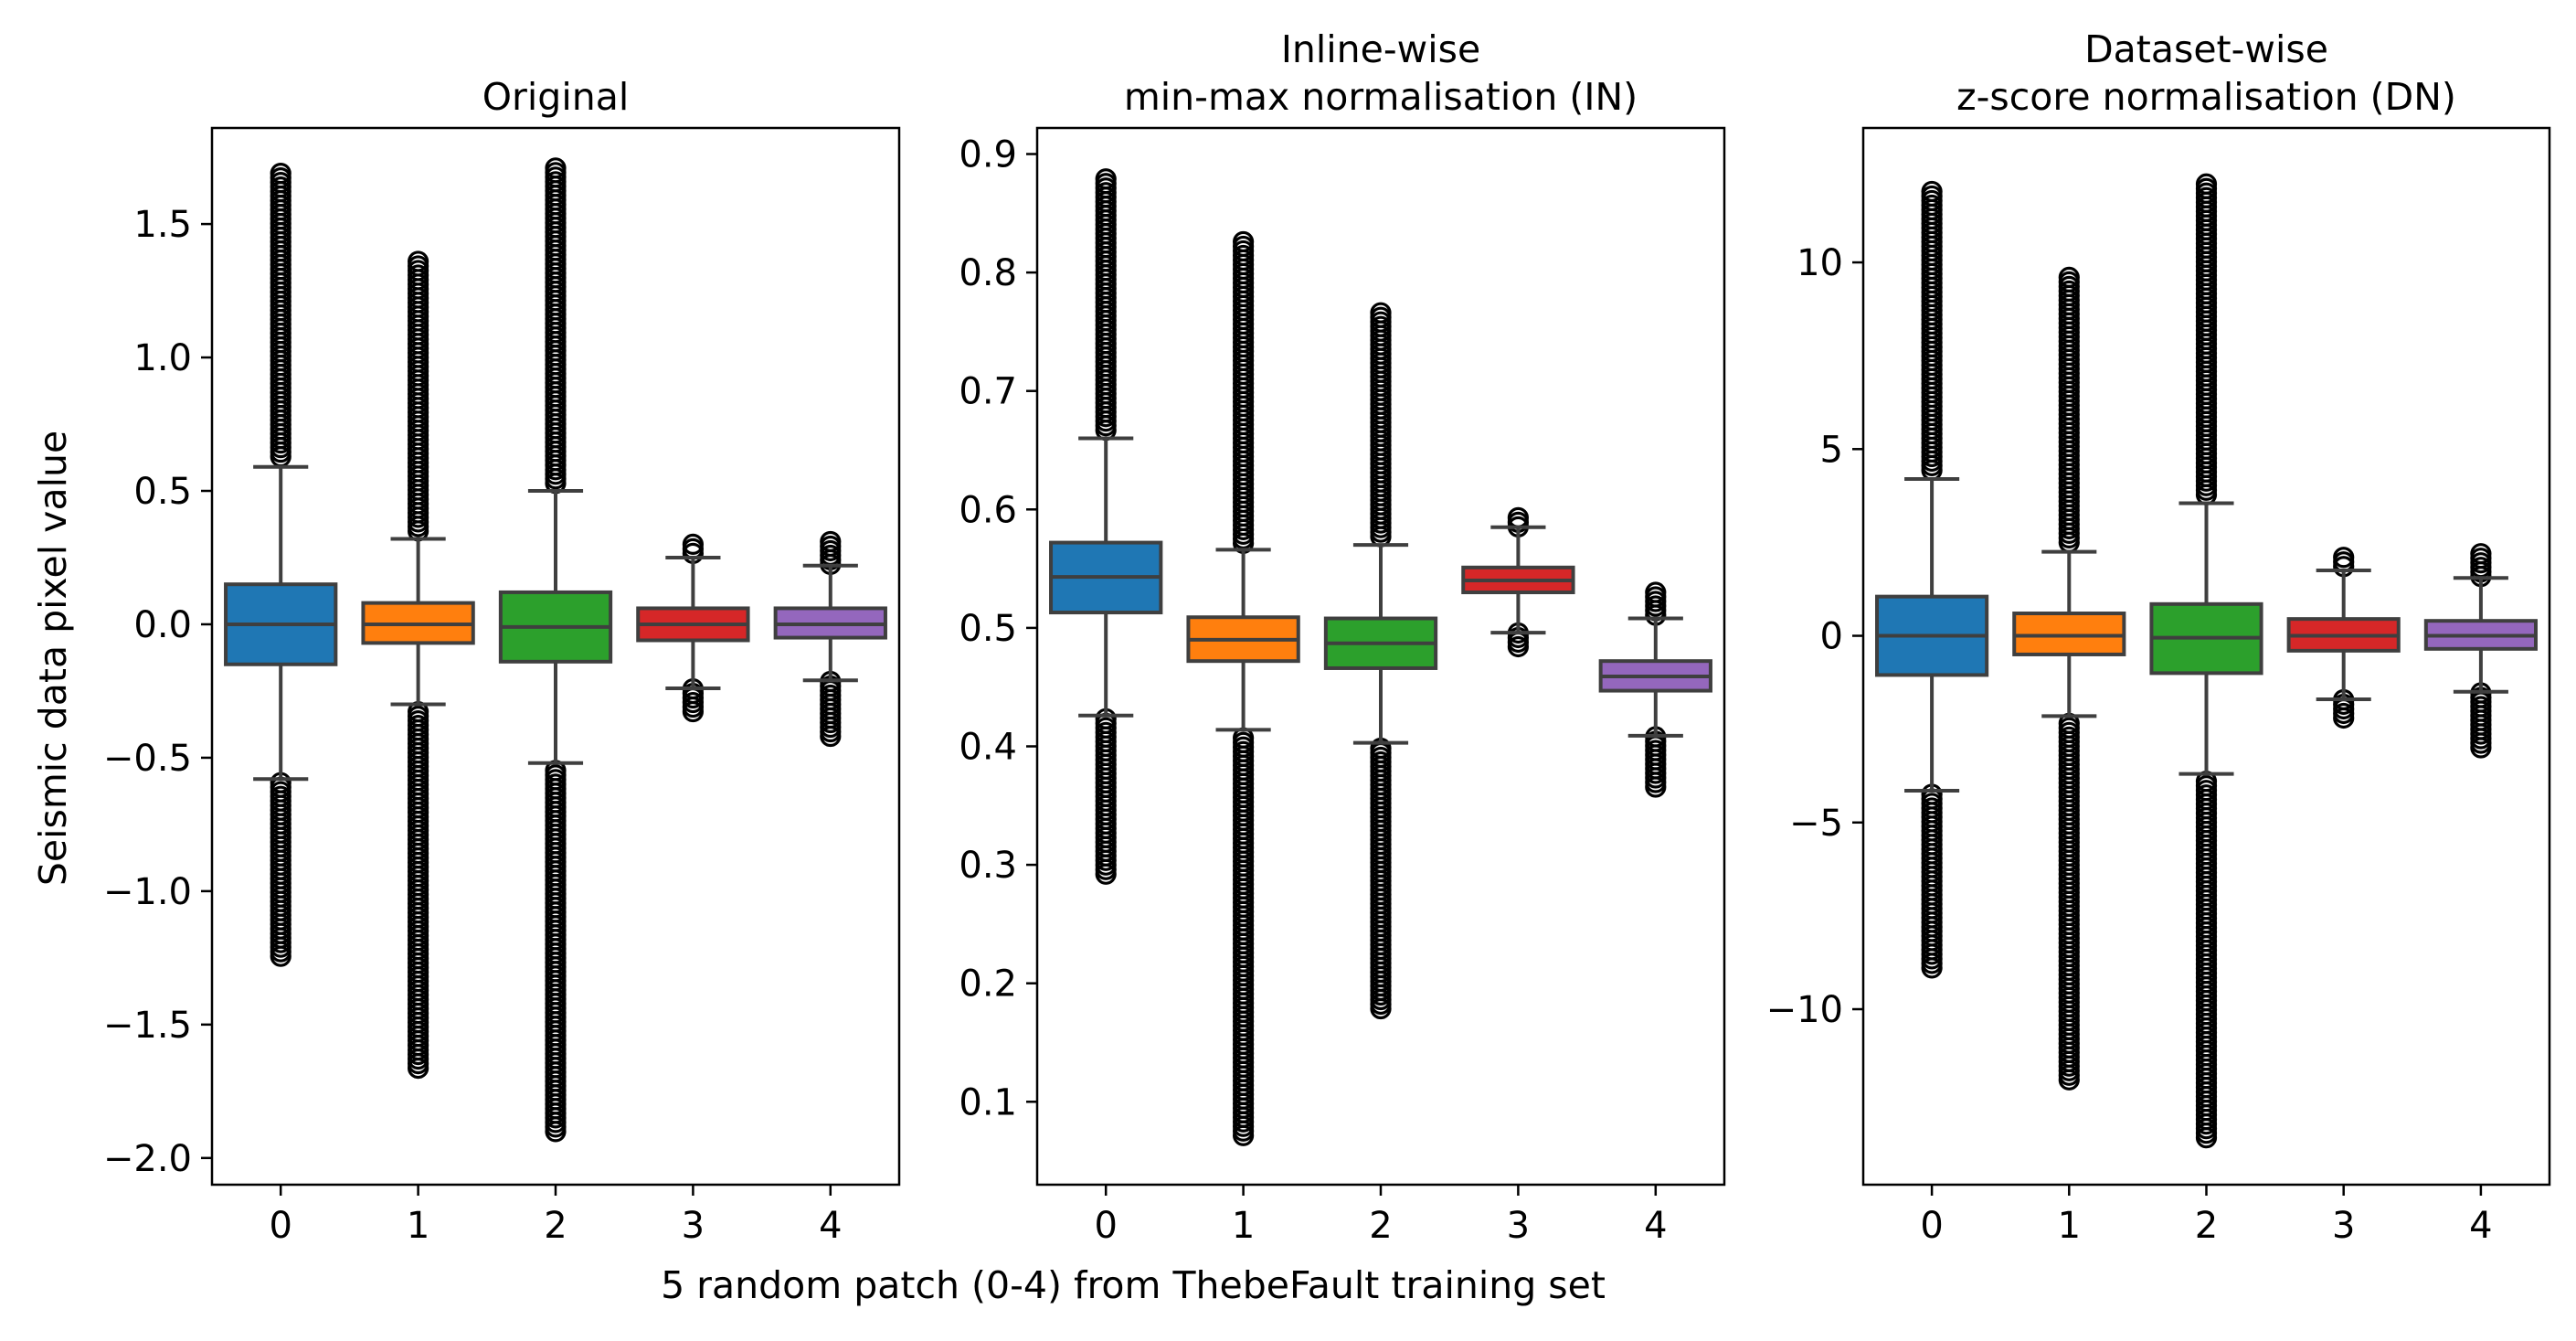 The image size is (2576, 1341). I want to click on panel-title: Inline-wise min-max normalisation (IN), so click(1381, 73).